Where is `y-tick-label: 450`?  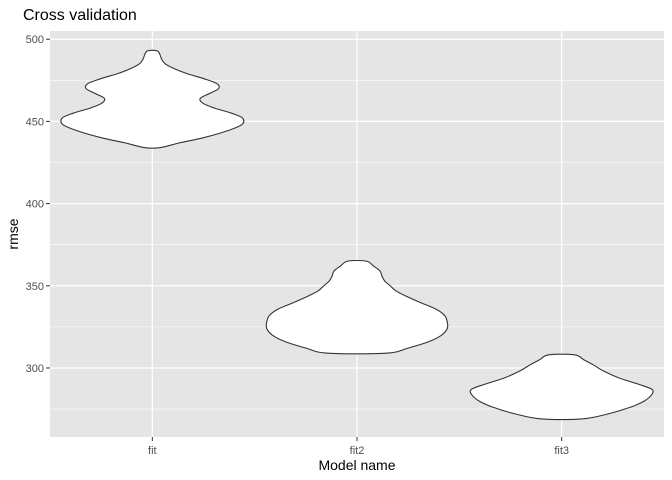
y-tick-label: 450 is located at coordinates (35, 122).